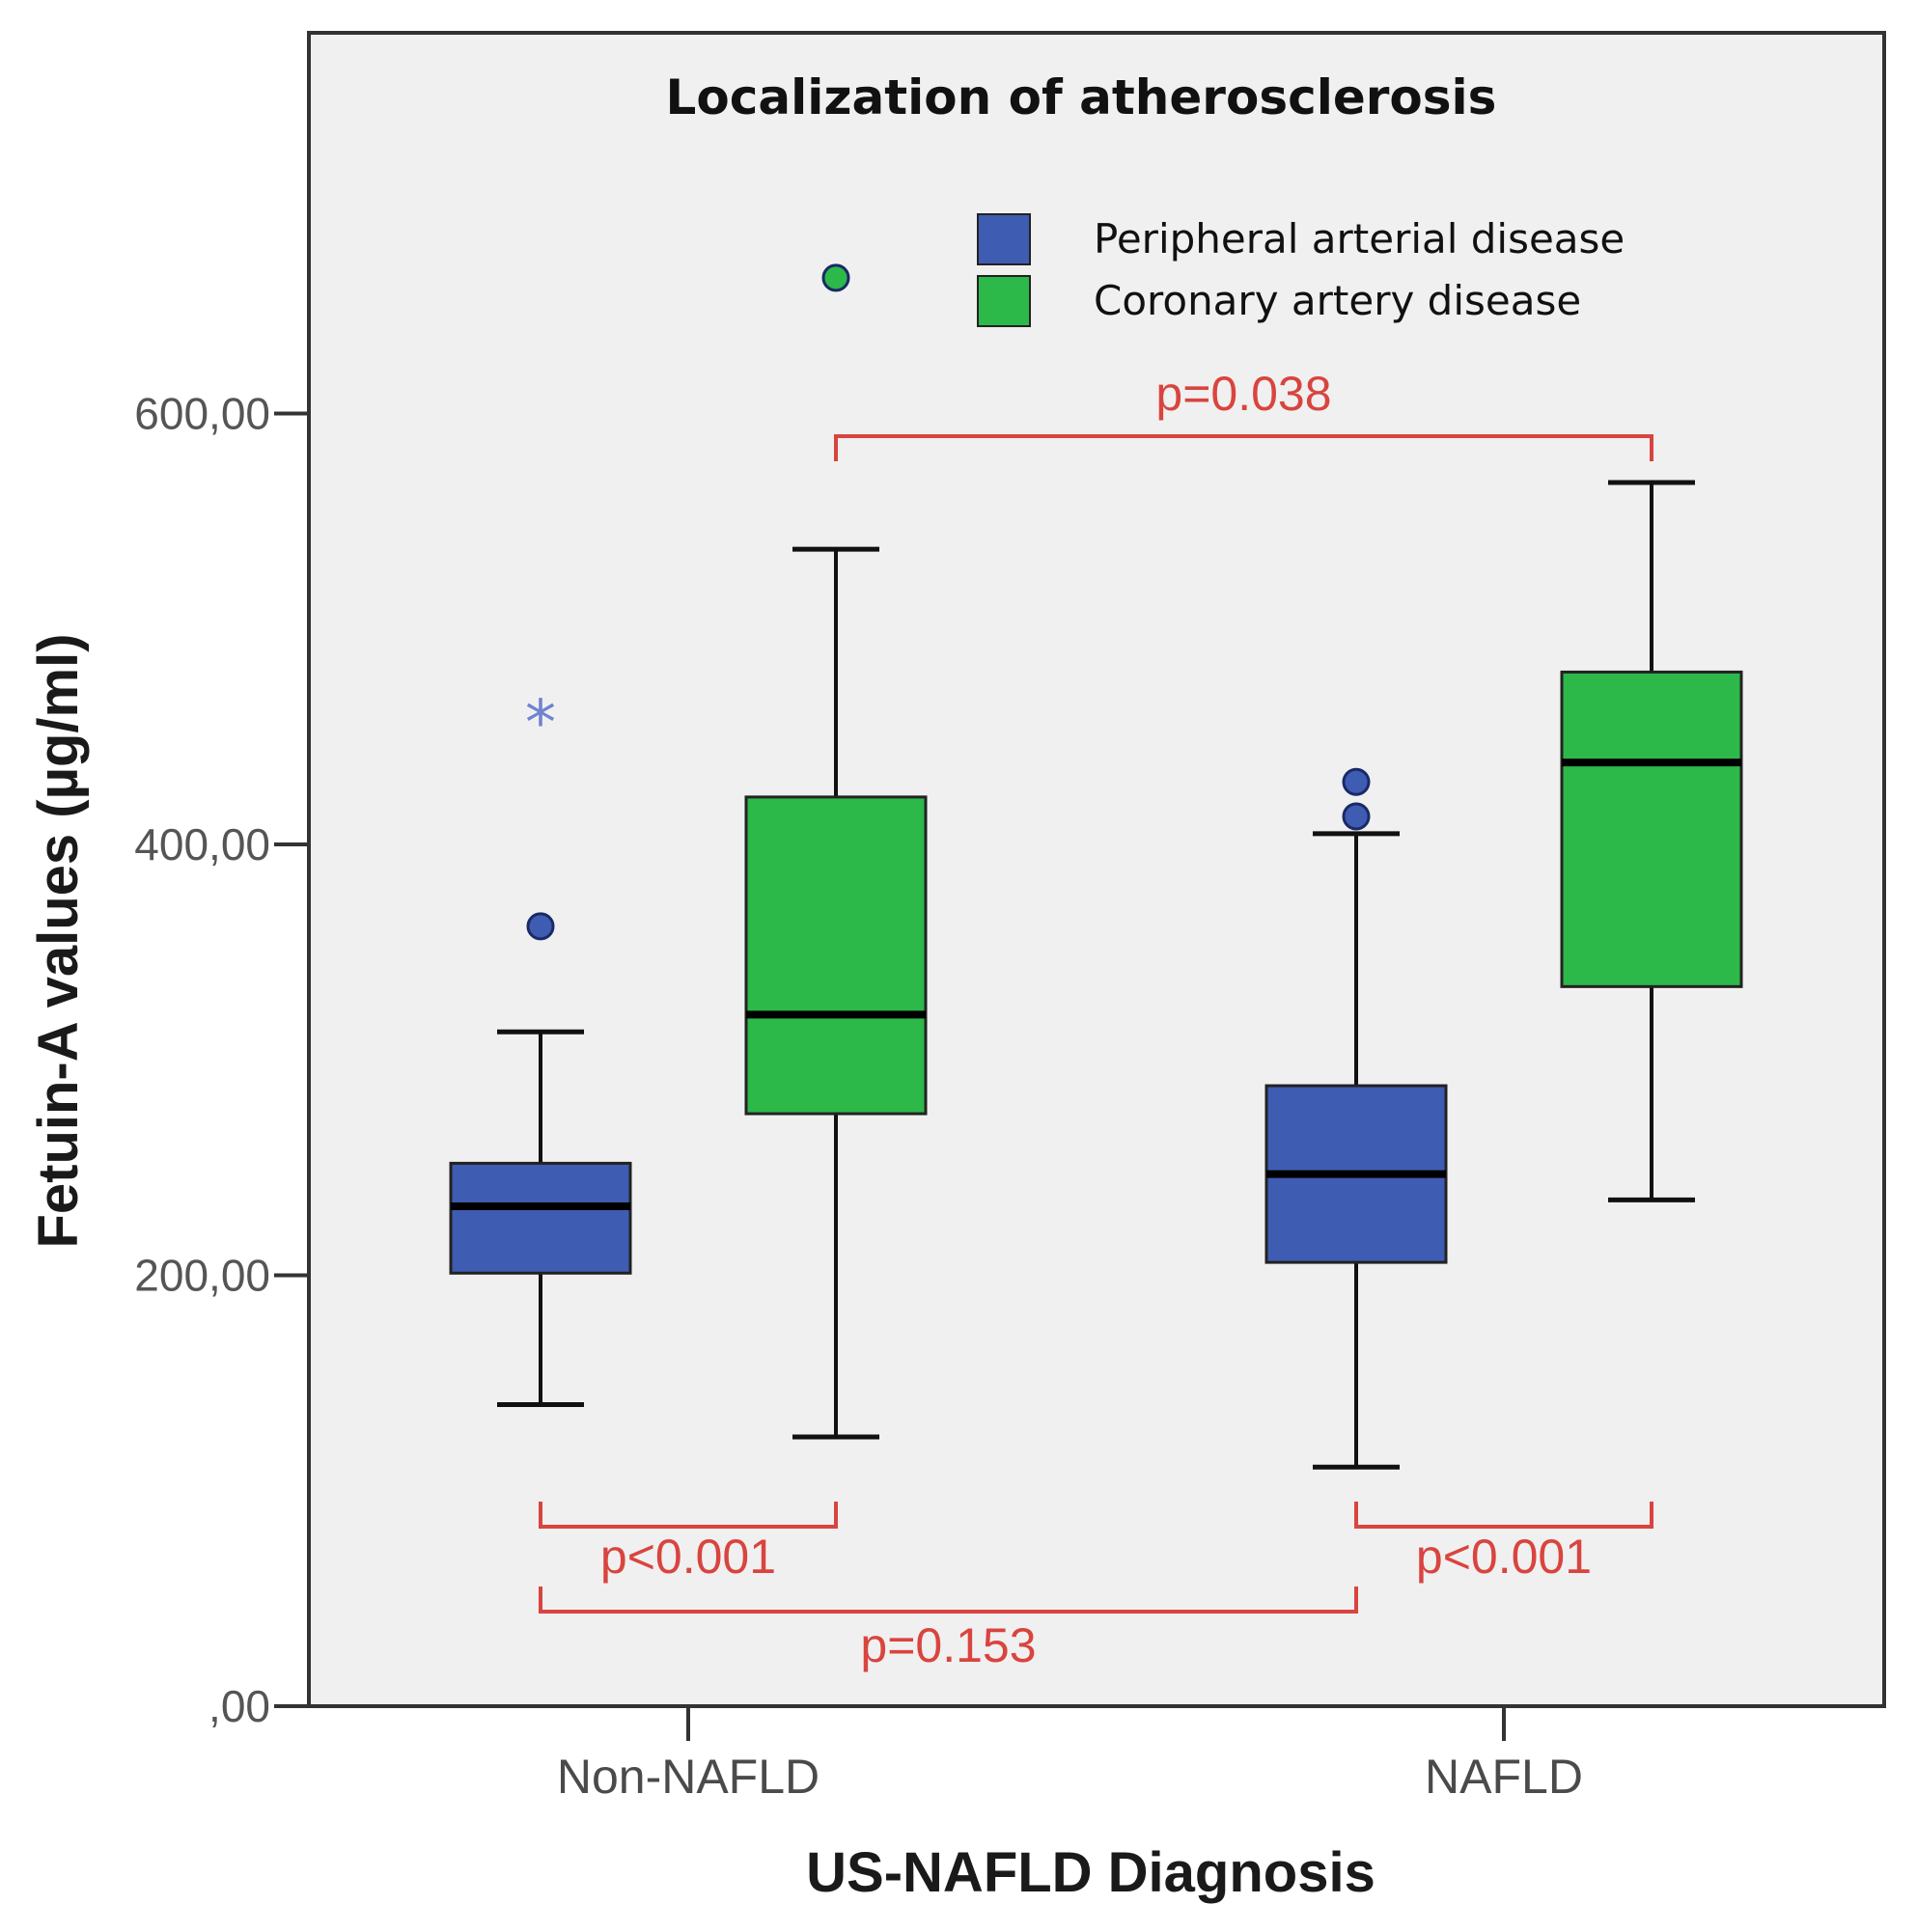  I want to click on box-pad-non-nafld: *, so click(540, 1047).